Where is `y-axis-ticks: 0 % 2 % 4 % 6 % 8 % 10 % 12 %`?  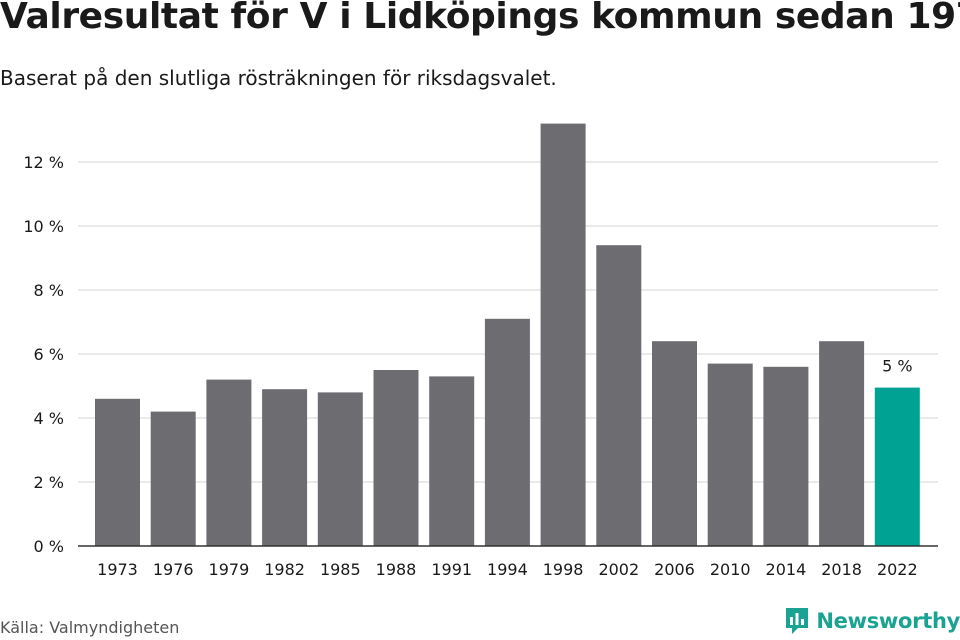
y-axis-ticks: 0 % 2 % 4 % 6 % 8 % 10 % 12 % is located at coordinates (43, 354).